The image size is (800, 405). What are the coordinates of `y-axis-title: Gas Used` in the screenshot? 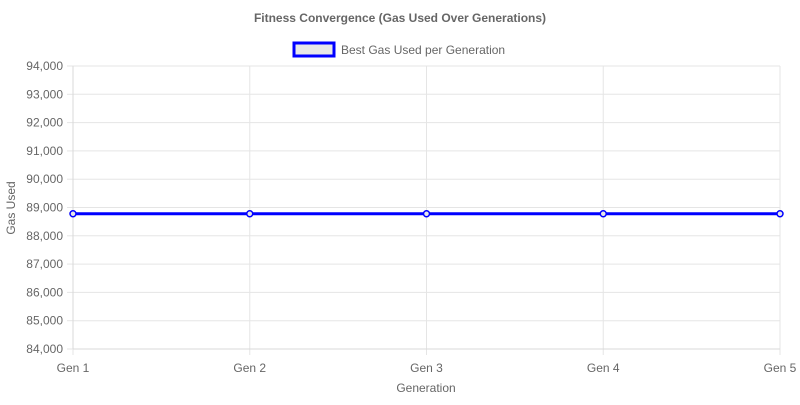 It's located at (11, 207).